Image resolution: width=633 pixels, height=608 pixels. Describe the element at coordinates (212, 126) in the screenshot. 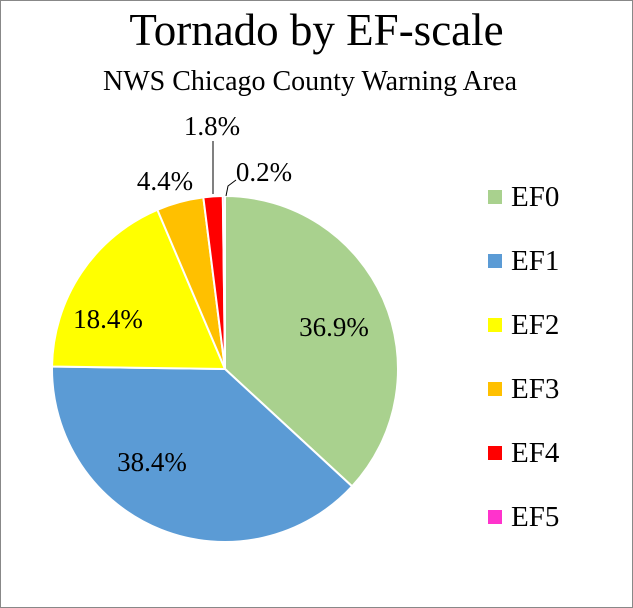

I see `data-label-ef4: 1.8%` at that location.